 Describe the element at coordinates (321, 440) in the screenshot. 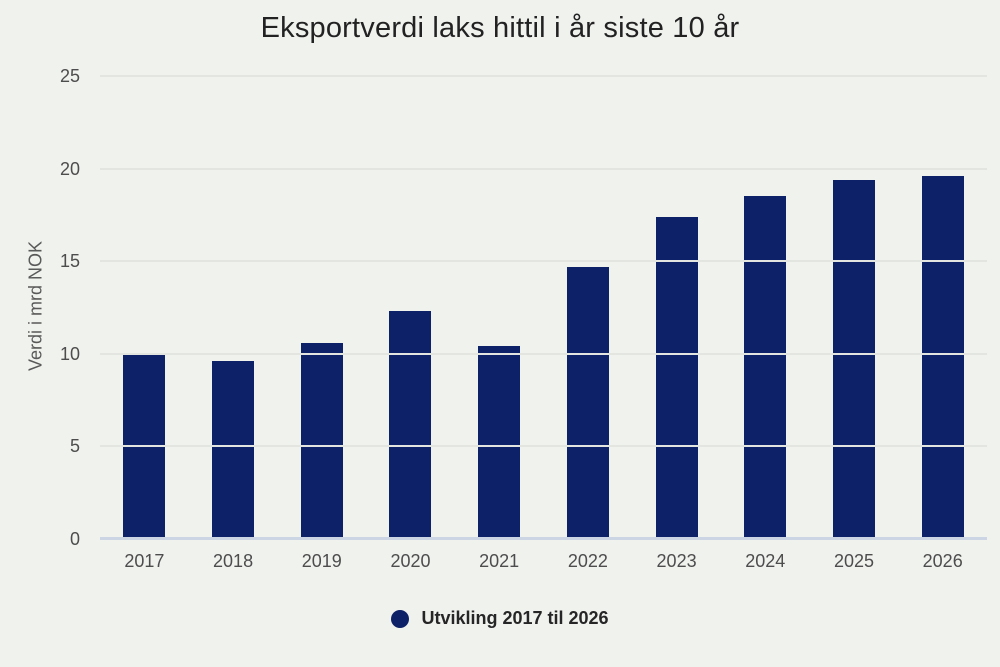

I see `bar-2019` at that location.